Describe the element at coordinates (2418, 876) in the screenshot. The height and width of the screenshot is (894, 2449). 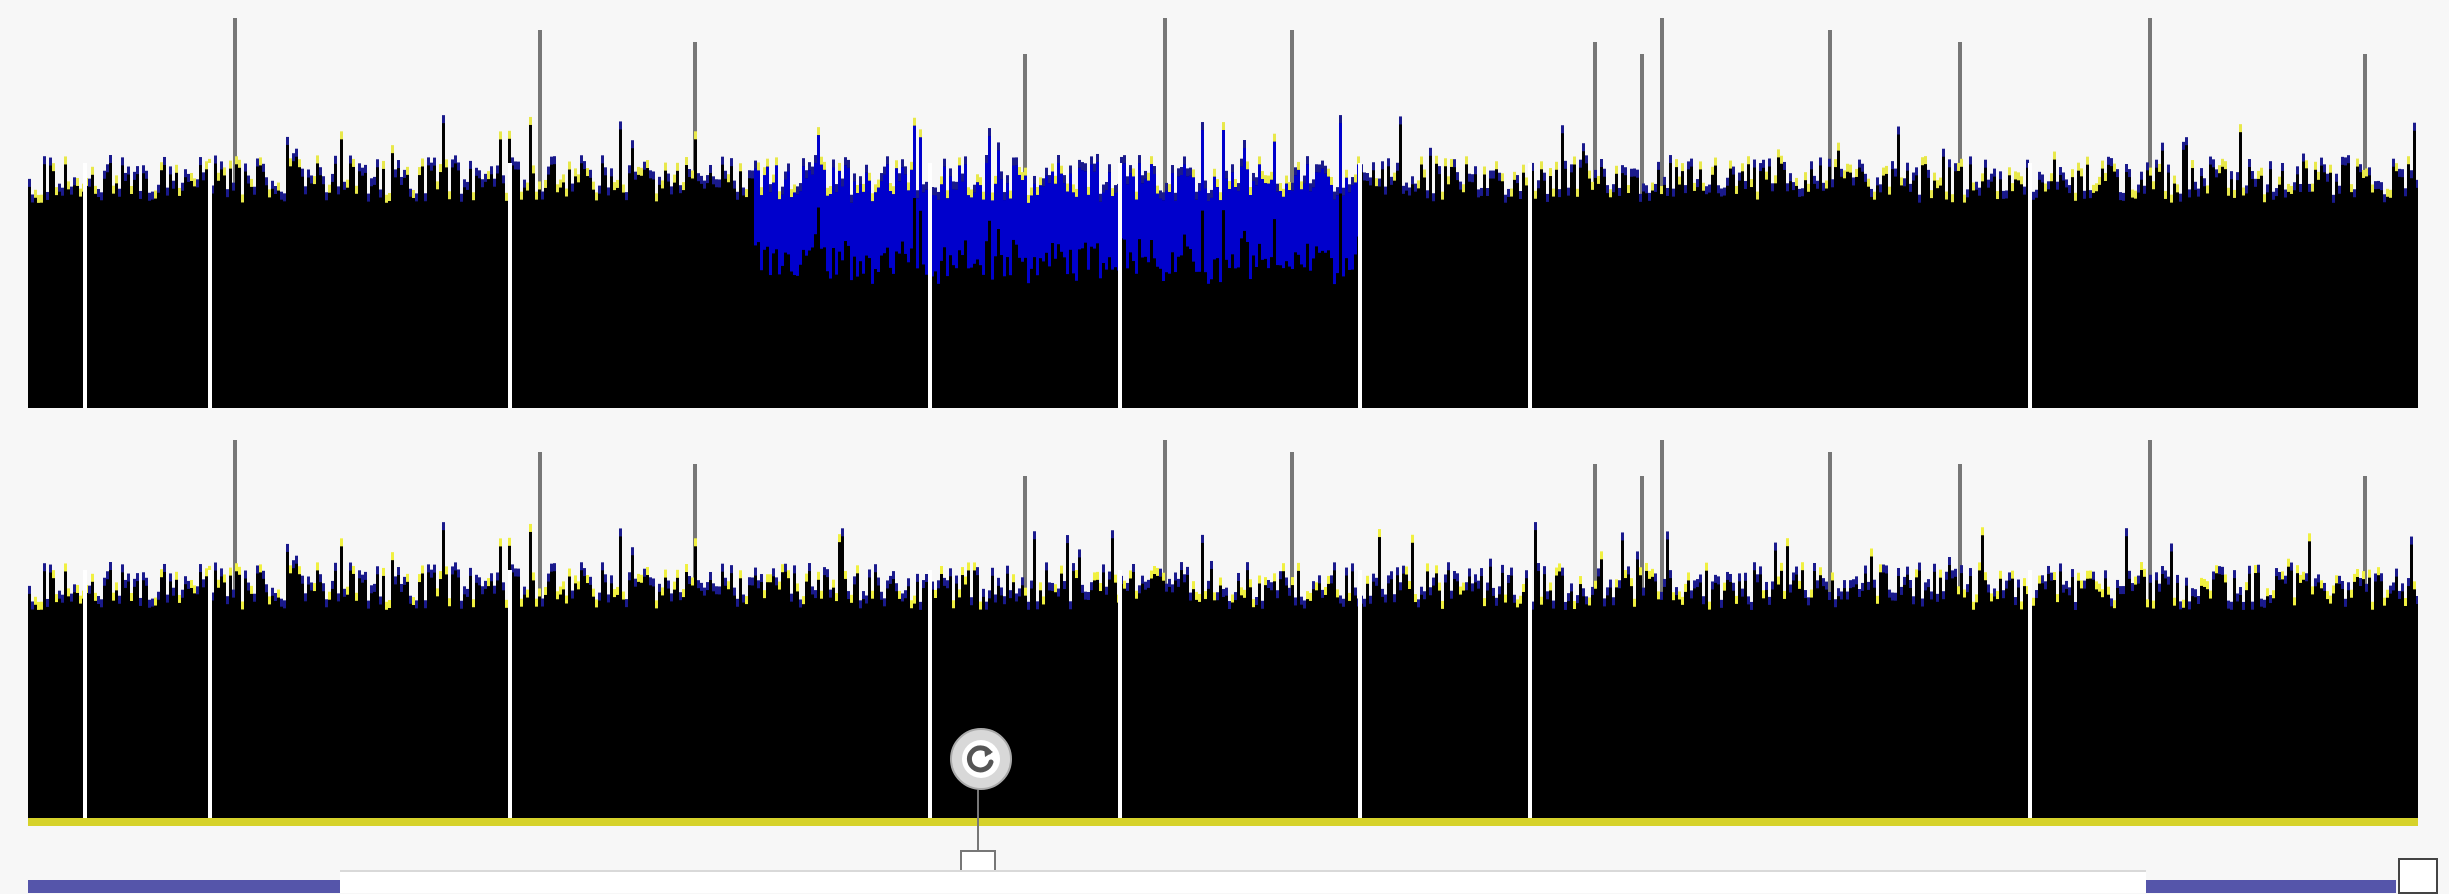
I see `resize-handle-icon` at that location.